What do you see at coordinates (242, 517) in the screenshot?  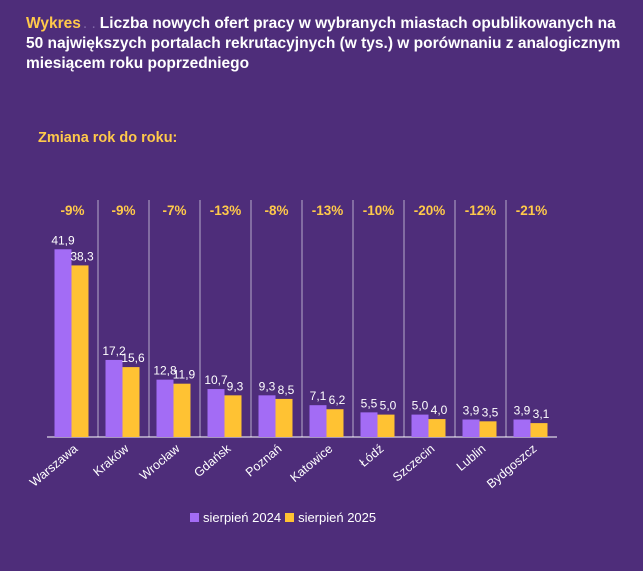 I see `legend-label-2024: sierpień 2024` at bounding box center [242, 517].